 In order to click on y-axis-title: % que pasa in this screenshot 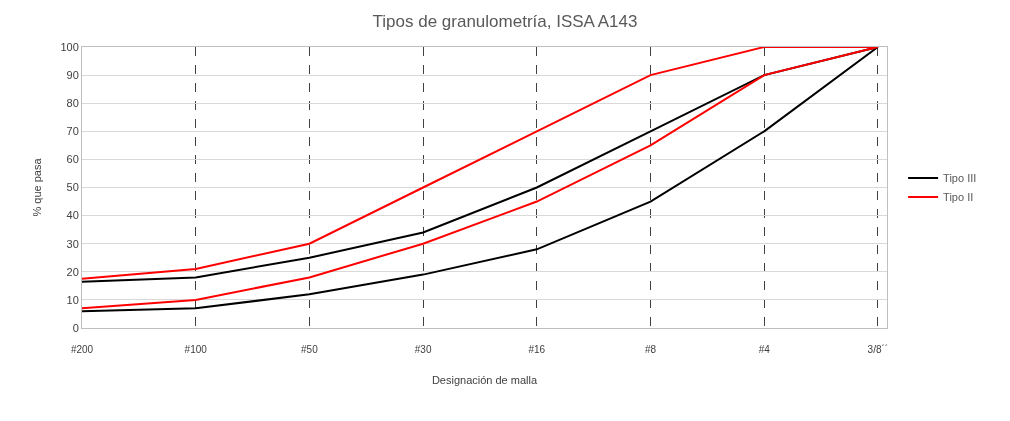, I will do `click(37, 187)`.